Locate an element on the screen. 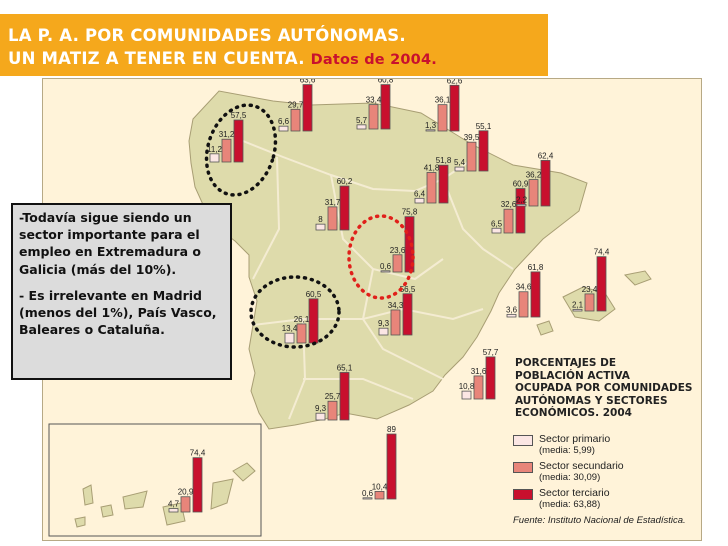 Image resolution: width=728 pixels, height=546 pixels. circle-galicia is located at coordinates (241, 150).